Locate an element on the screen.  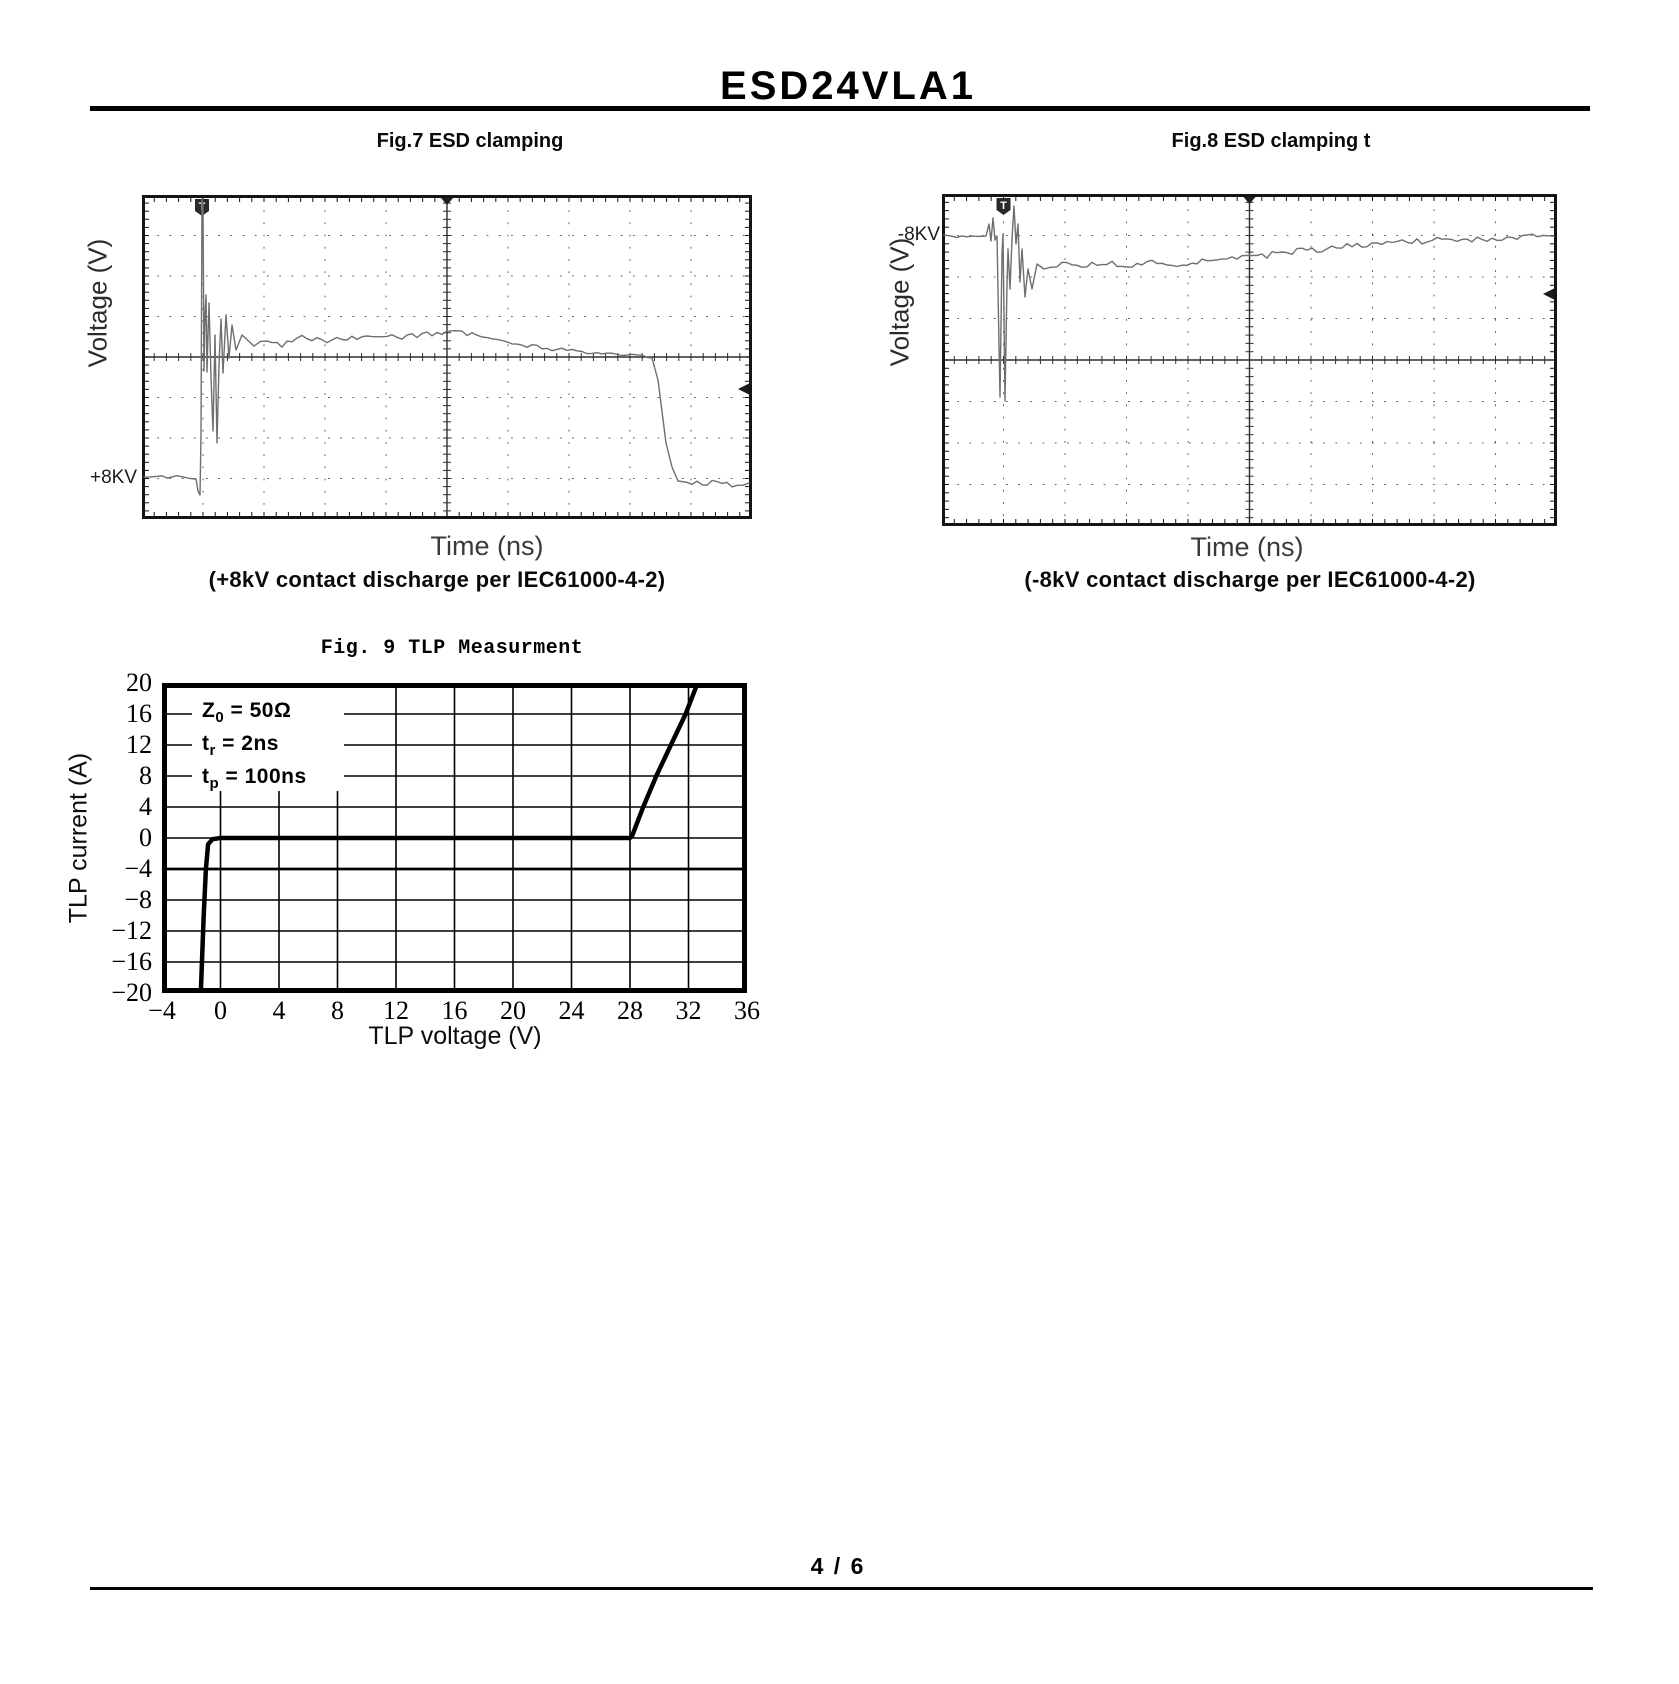
y-tick-label: 0 is located at coordinates (145, 837).